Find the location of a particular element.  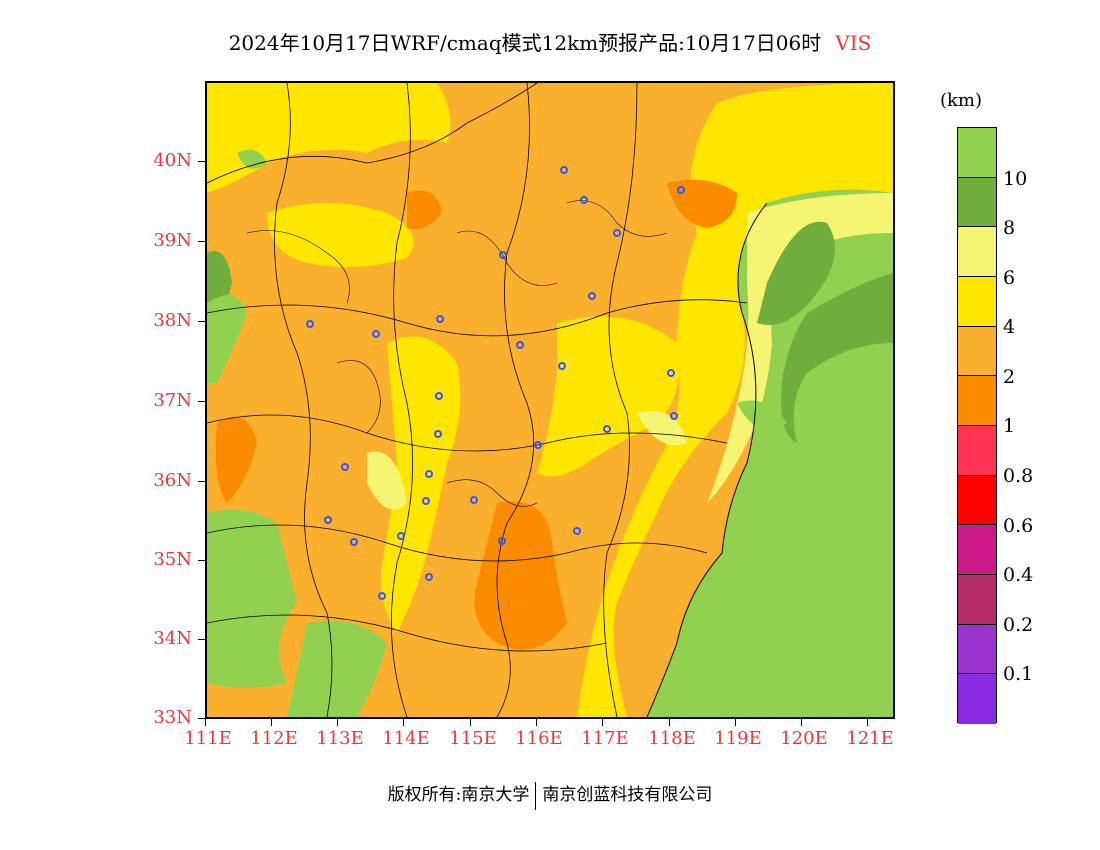

lat-label-34n: 34N is located at coordinates (172, 638).